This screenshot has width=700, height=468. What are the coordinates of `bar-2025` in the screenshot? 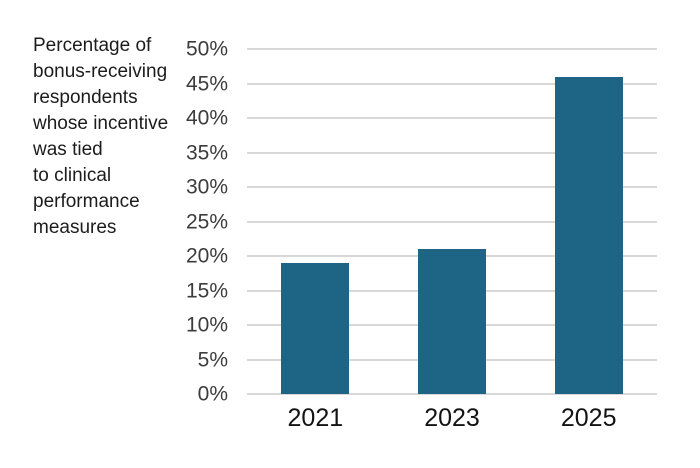 It's located at (588, 235).